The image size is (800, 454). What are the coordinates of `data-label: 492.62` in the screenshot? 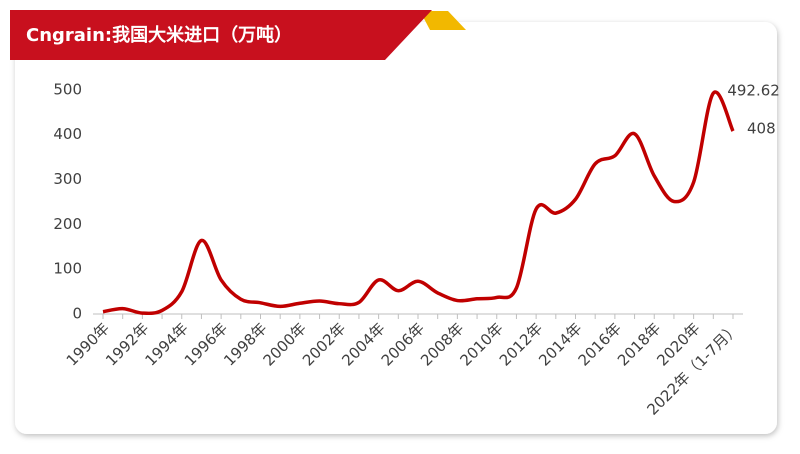 It's located at (753, 91).